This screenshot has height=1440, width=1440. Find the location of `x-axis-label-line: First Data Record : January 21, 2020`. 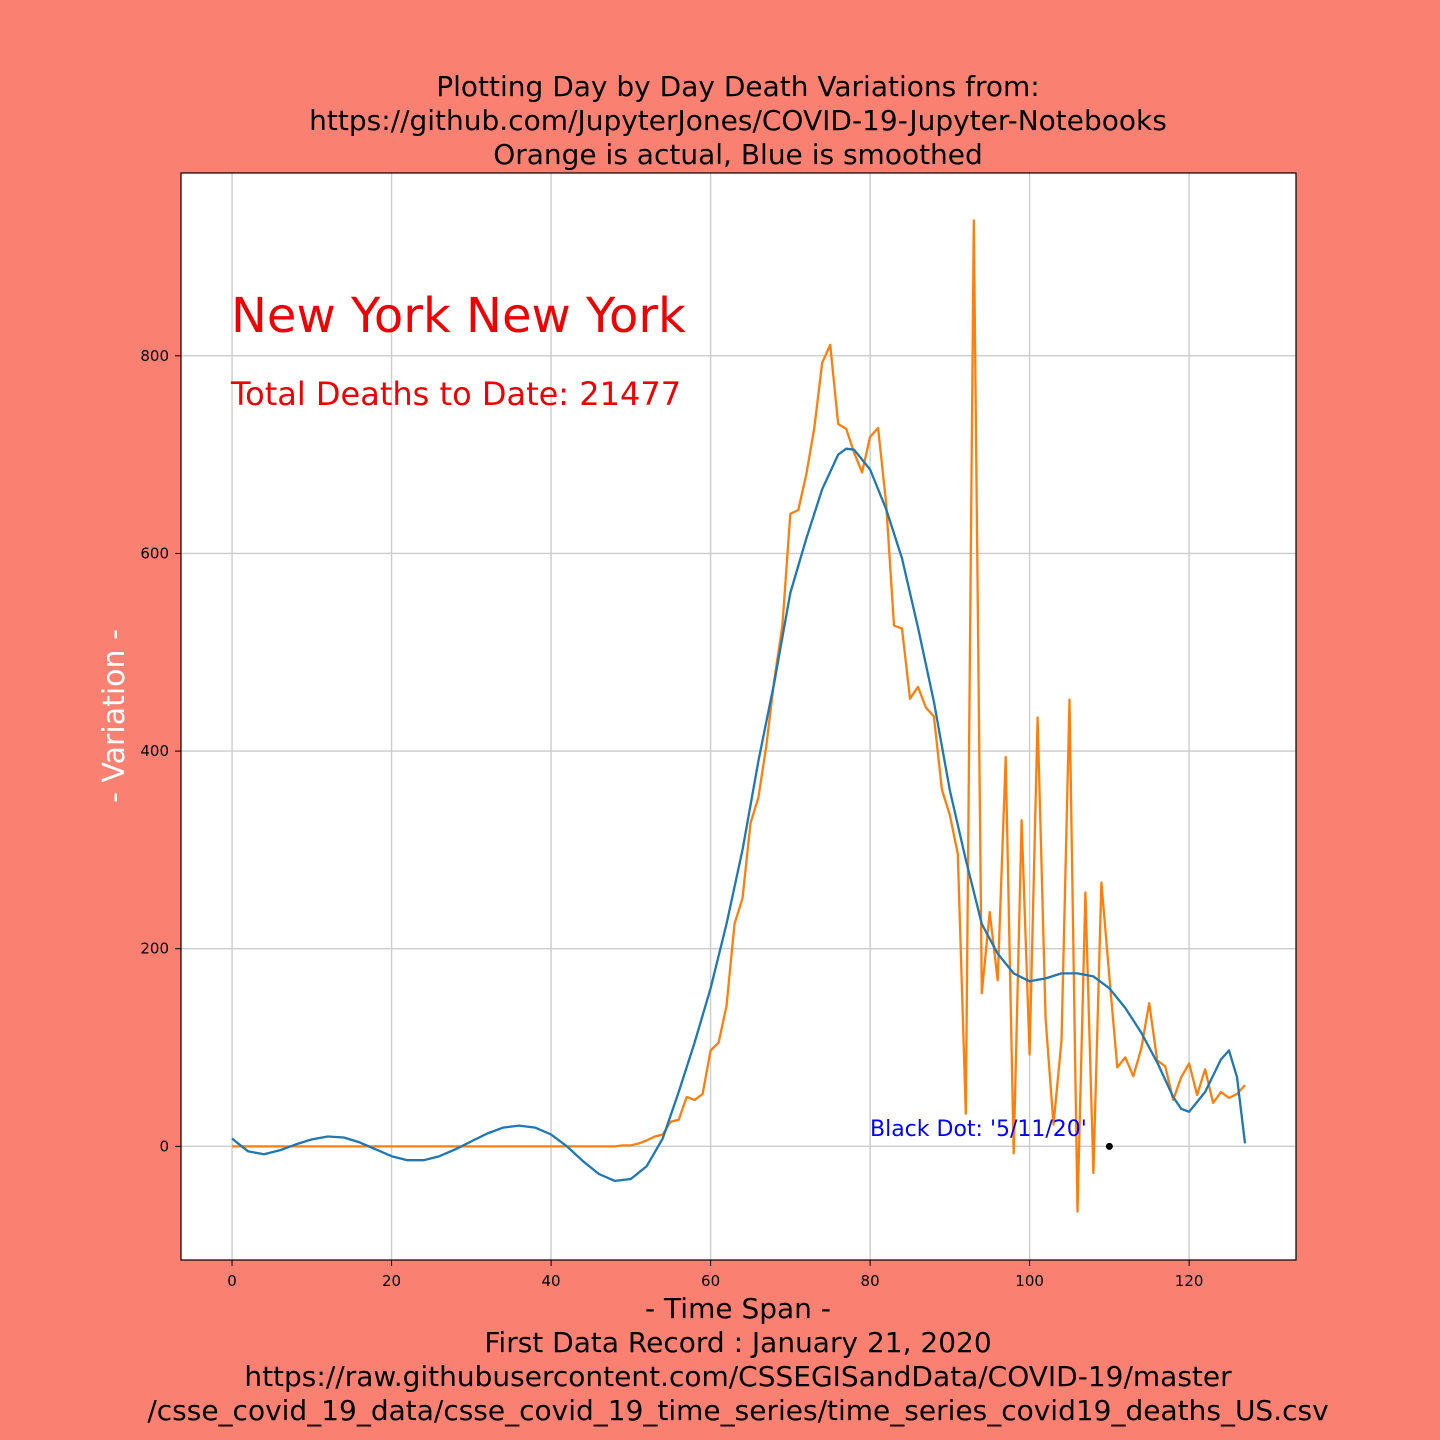

x-axis-label-line: First Data Record : January 21, 2020 is located at coordinates (737, 1342).